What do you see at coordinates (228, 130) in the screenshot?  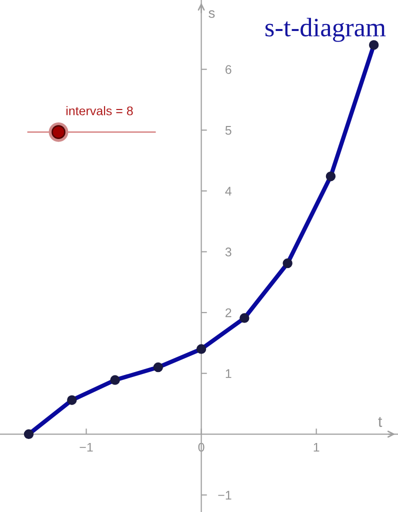 I see `y-tick-label: 5` at bounding box center [228, 130].